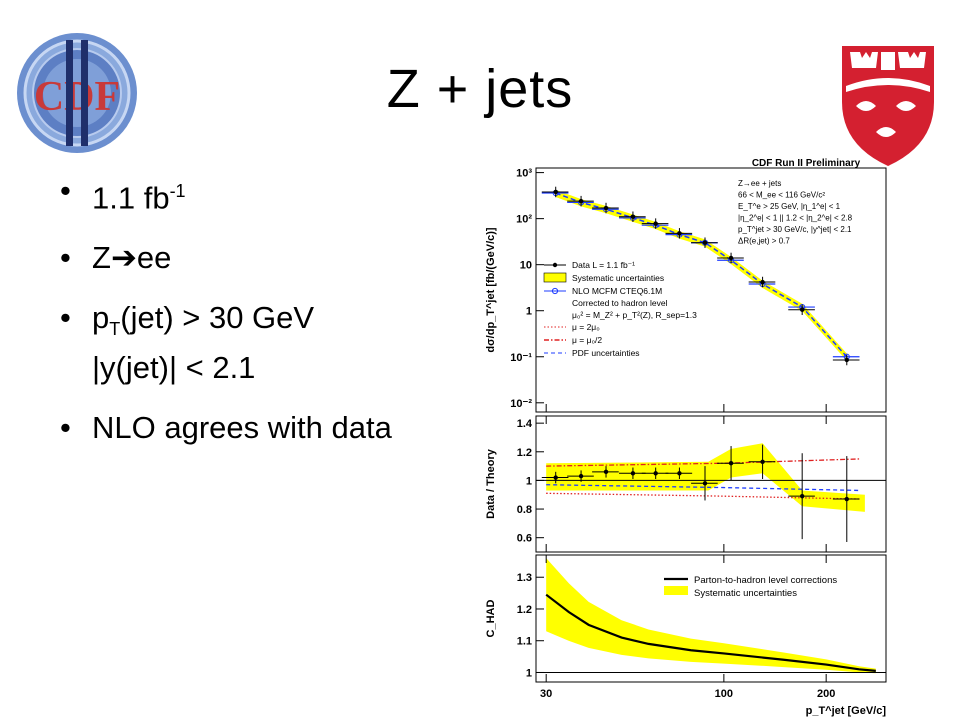 The width and height of the screenshot is (960, 720). I want to click on mid-ytick-label: 1.2, so click(524, 453).